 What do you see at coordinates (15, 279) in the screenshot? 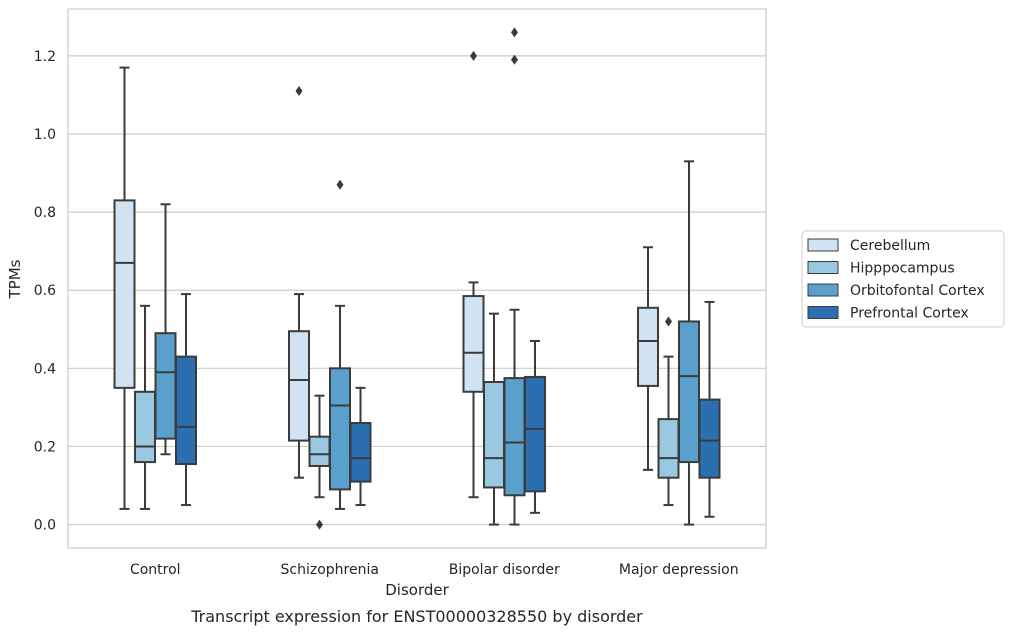
I see `y-axis-label: TPMs` at bounding box center [15, 279].